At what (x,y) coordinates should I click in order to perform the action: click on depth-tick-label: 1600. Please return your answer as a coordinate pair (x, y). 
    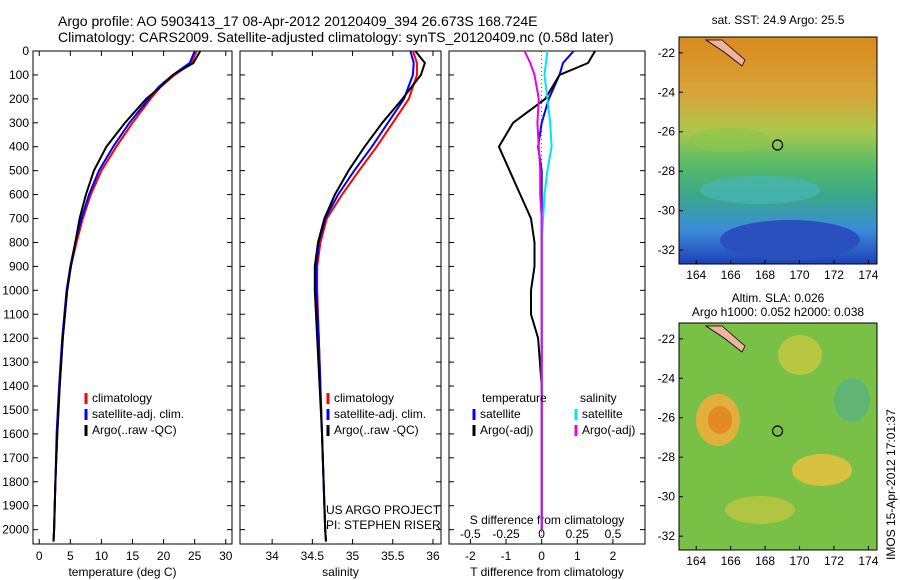
    Looking at the image, I should click on (15, 434).